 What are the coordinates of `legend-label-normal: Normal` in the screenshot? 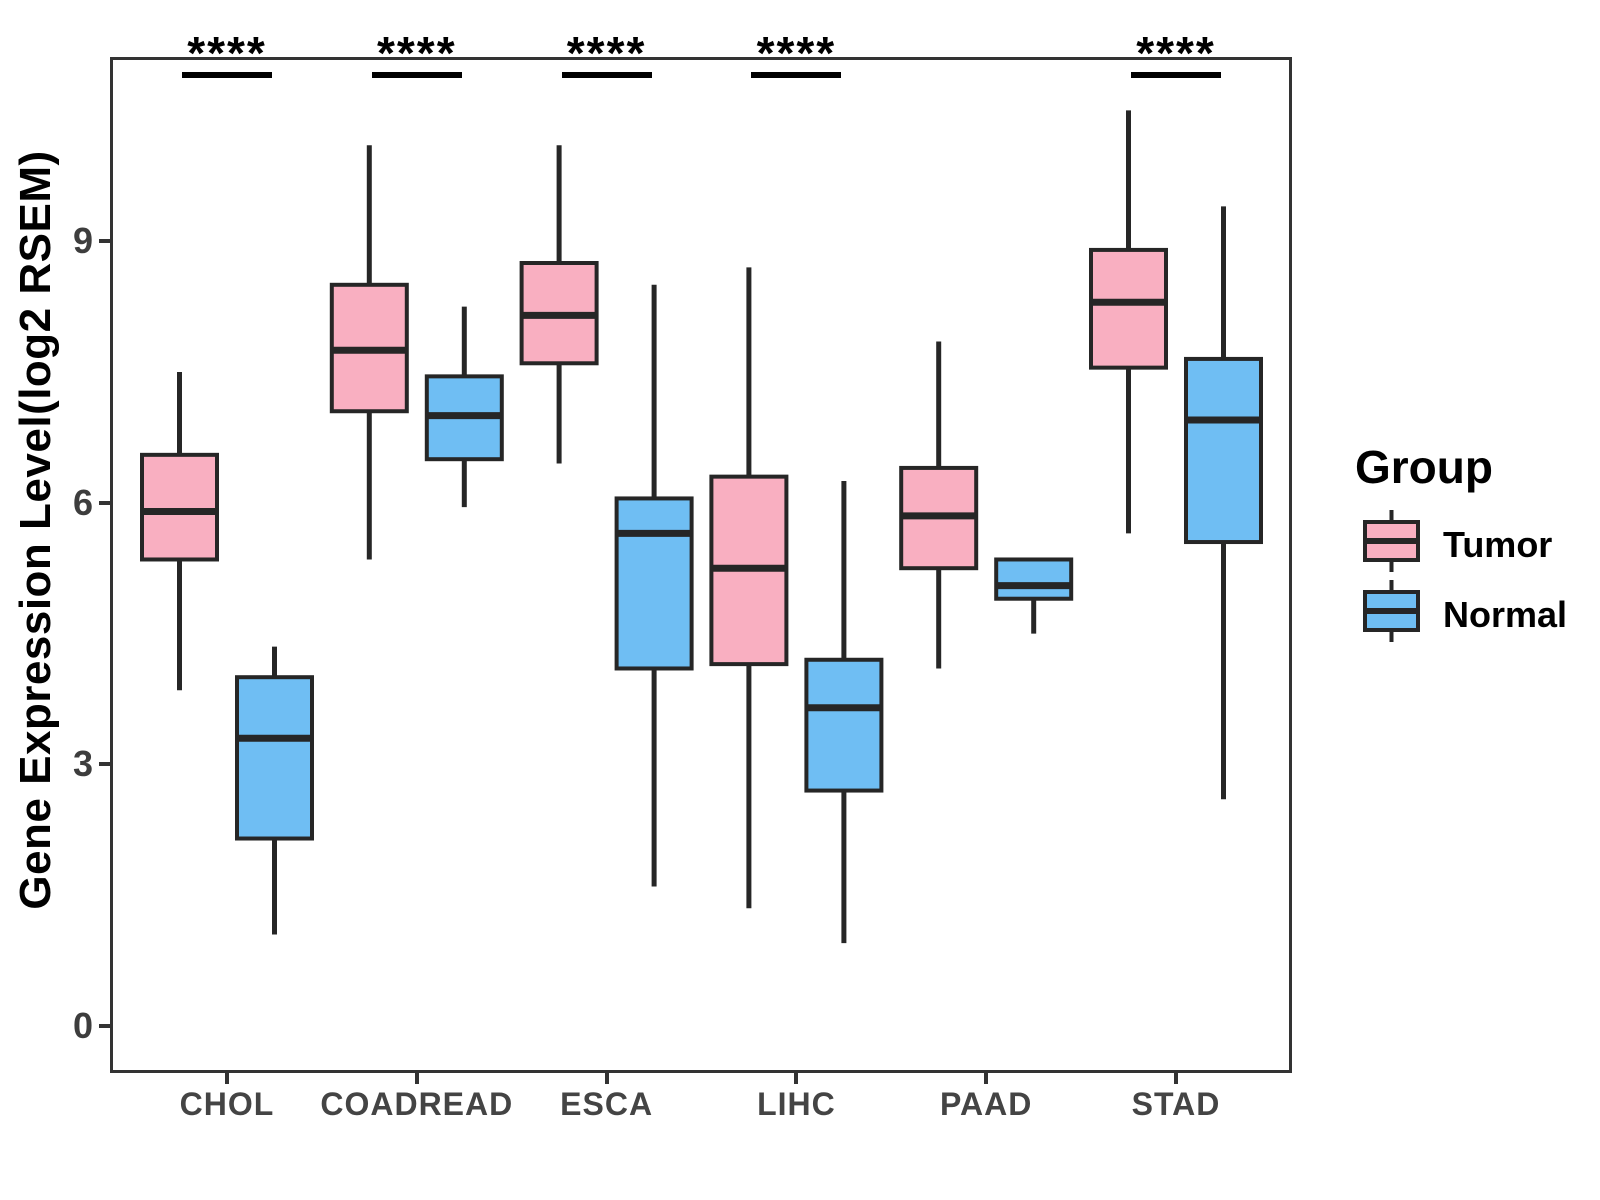 It's located at (1505, 614).